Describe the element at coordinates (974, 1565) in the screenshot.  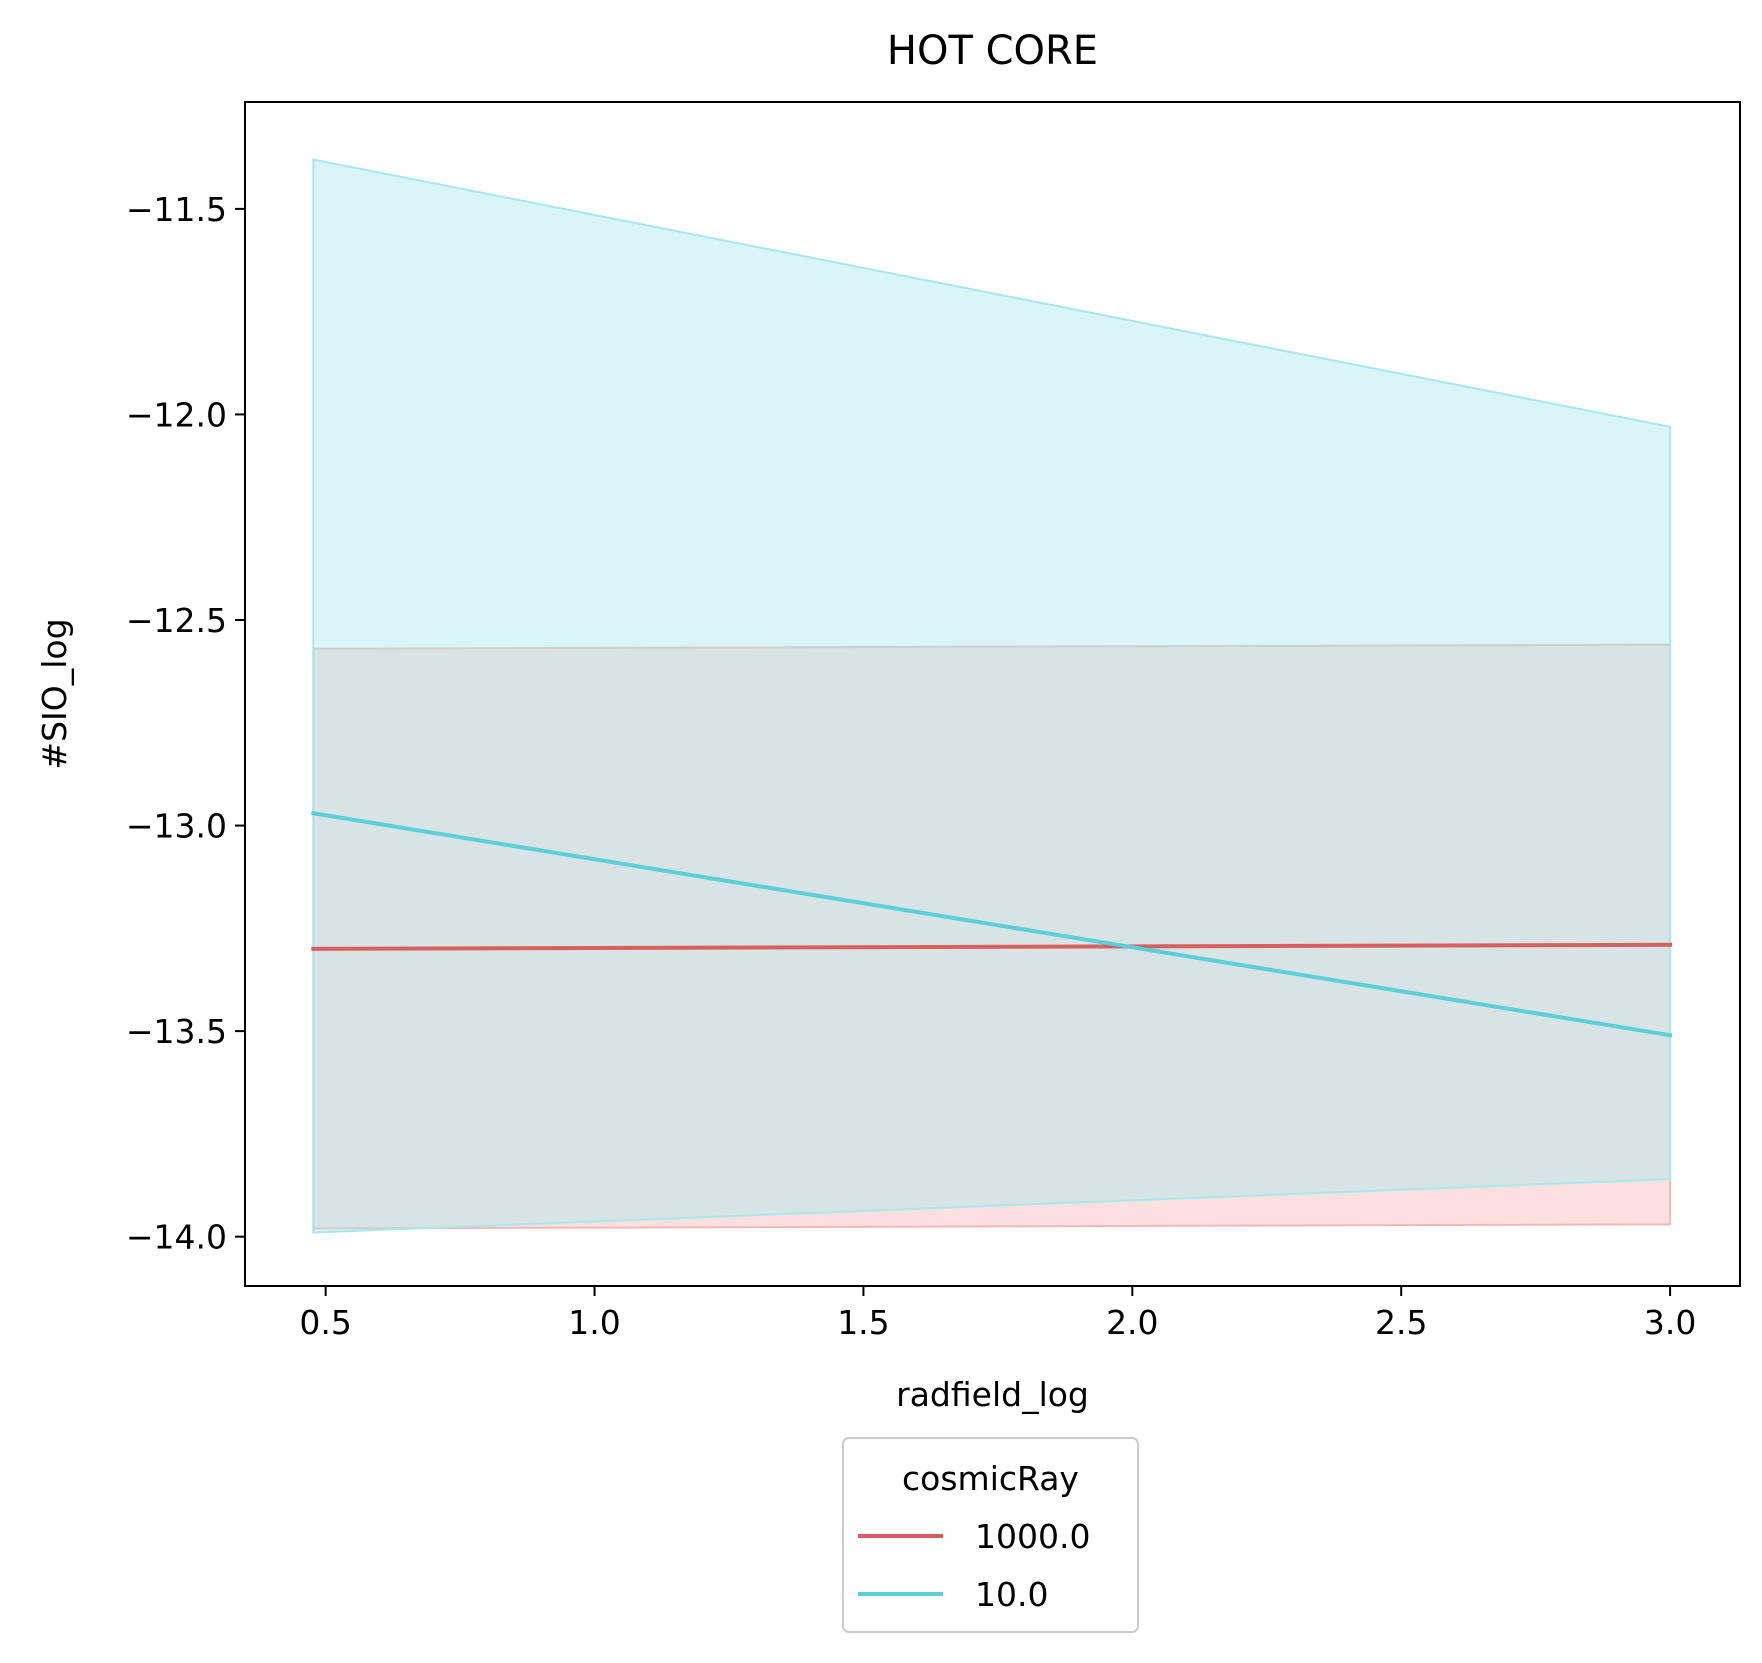
I see `legend-items: 1000.0 10.0` at that location.